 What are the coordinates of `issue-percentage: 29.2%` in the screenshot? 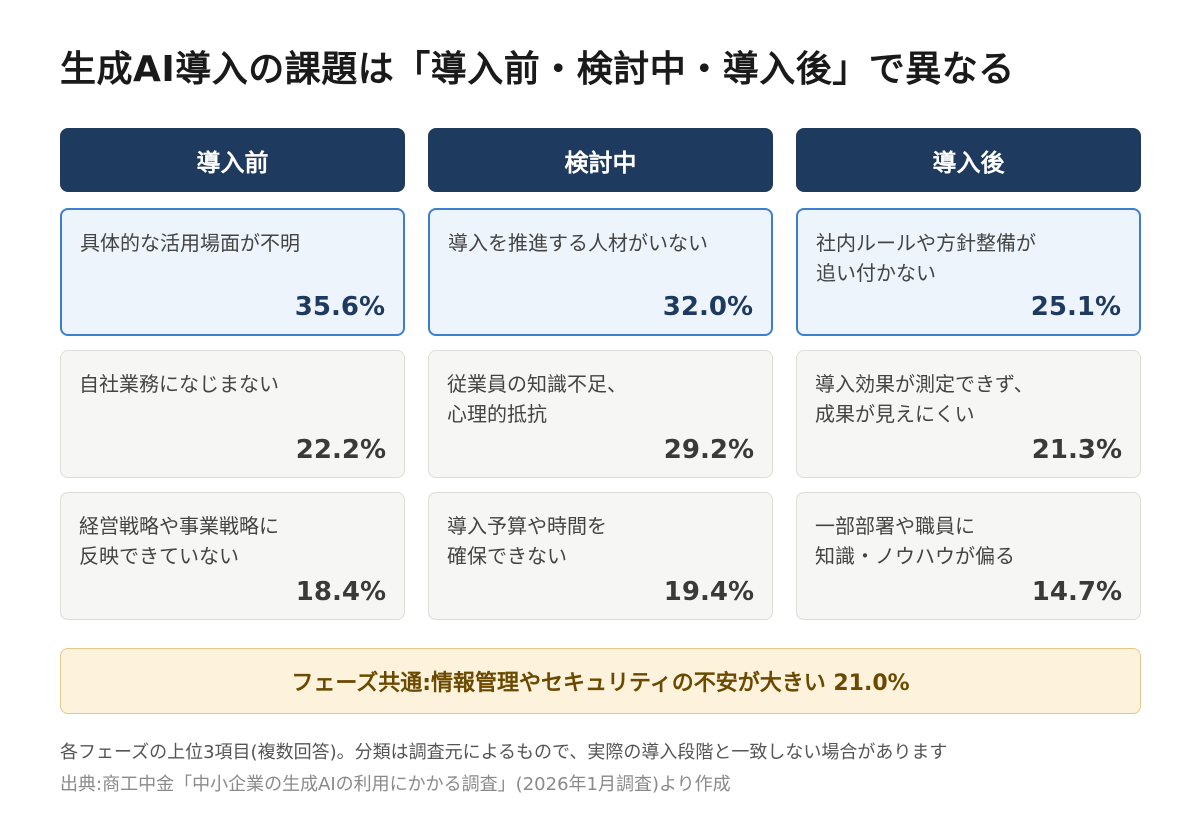 It's located at (708, 450).